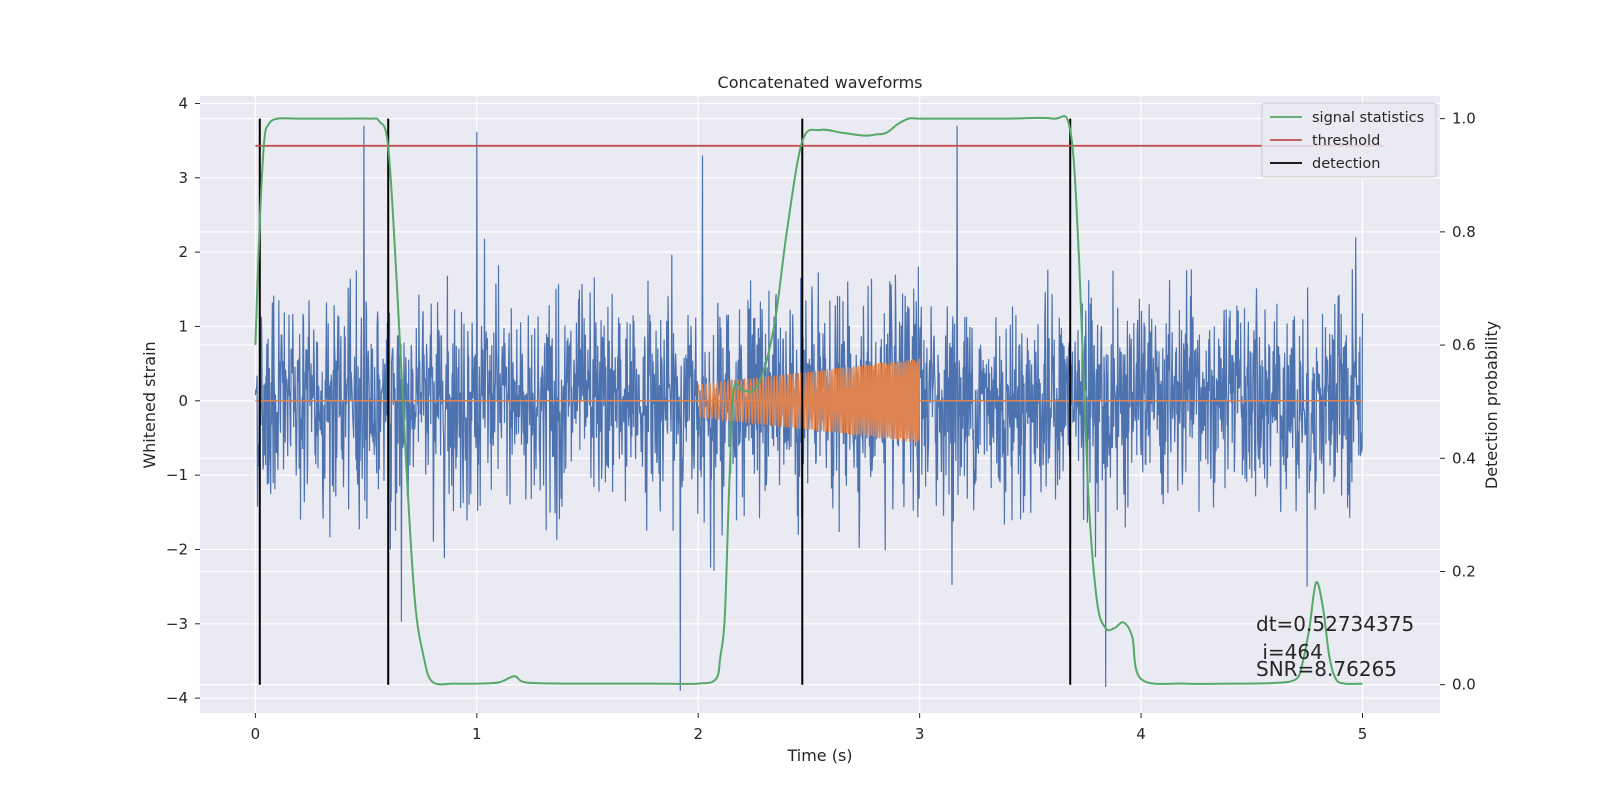 The image size is (1600, 800). Describe the element at coordinates (177, 475) in the screenshot. I see `y-tick-label: −1` at that location.